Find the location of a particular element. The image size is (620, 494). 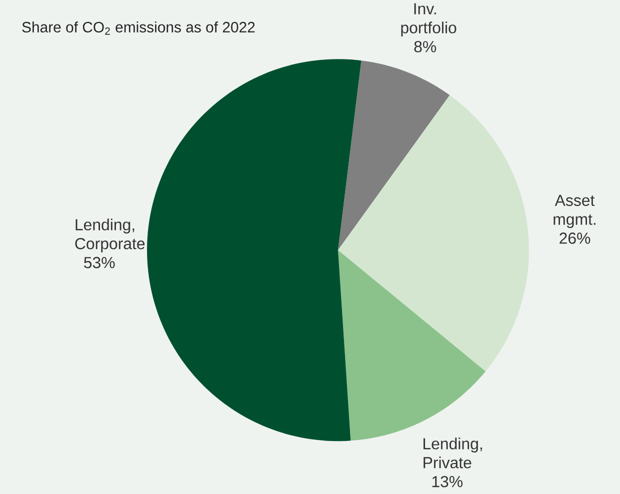

slice-label: Asset mgmt. is located at coordinates (575, 211).